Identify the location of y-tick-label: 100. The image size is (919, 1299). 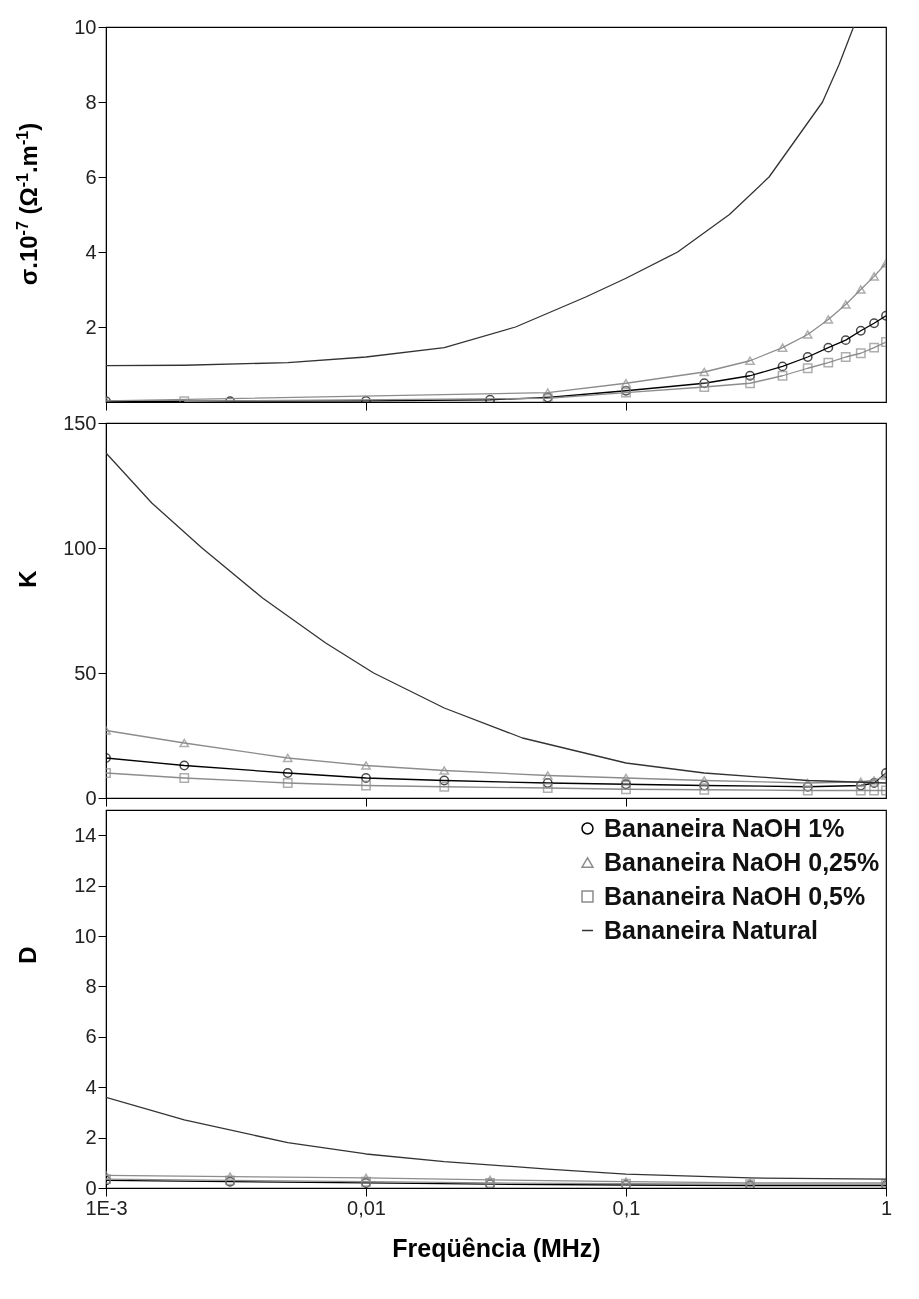
(80, 547).